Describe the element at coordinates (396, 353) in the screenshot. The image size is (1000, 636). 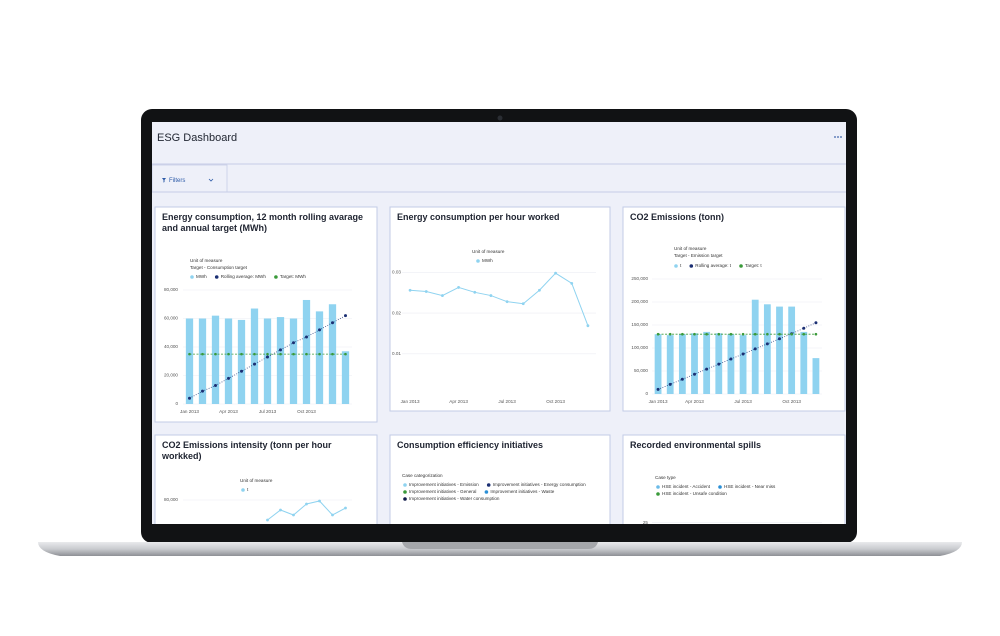
I see `y-tick-label: 0.01` at that location.